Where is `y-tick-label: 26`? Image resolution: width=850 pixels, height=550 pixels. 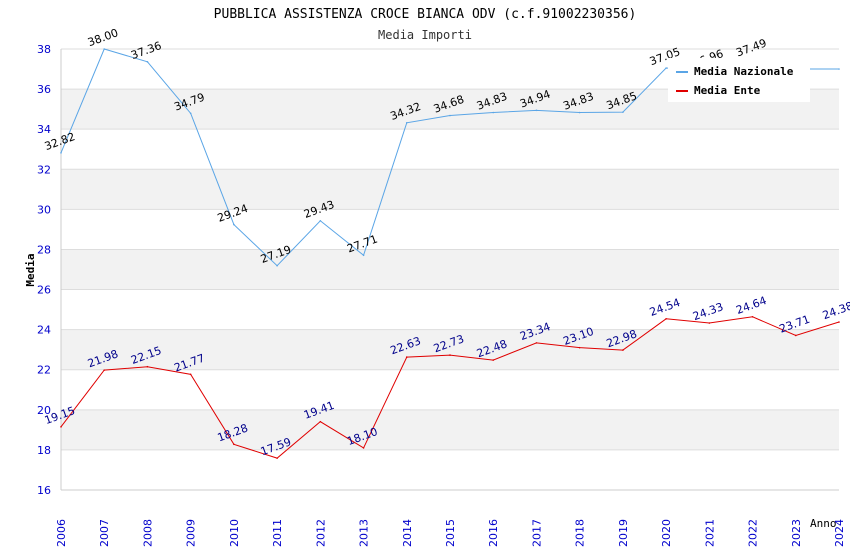
y-tick-label: 26 is located at coordinates (44, 290).